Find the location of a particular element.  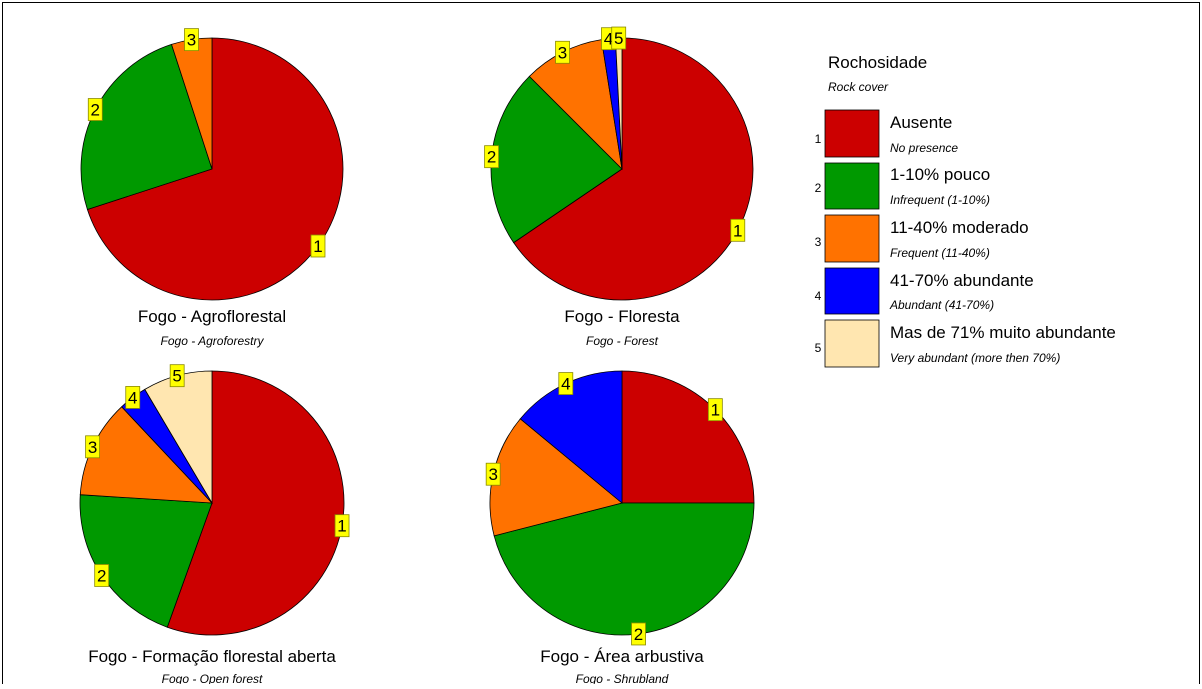

legend-item-4: 4 41-70% abundante Abundant (41-70%) is located at coordinates (924, 291).